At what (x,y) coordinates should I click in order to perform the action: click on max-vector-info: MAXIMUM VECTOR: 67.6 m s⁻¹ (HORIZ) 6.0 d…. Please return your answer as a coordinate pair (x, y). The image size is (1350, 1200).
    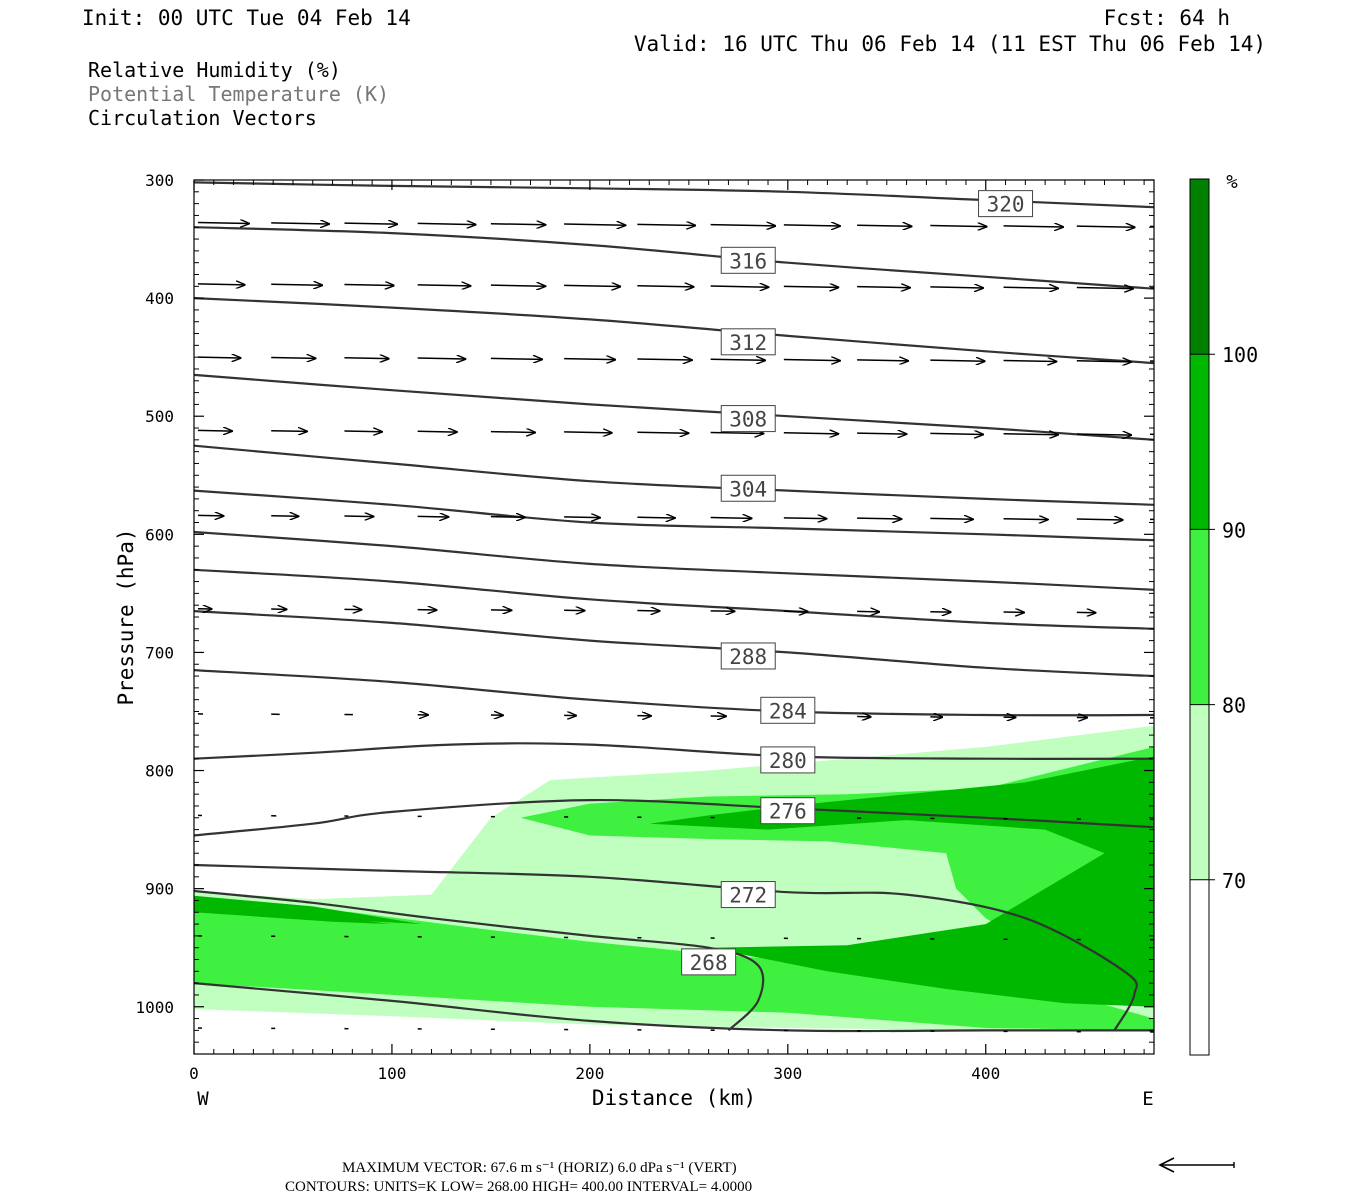
    Looking at the image, I should click on (539, 1168).